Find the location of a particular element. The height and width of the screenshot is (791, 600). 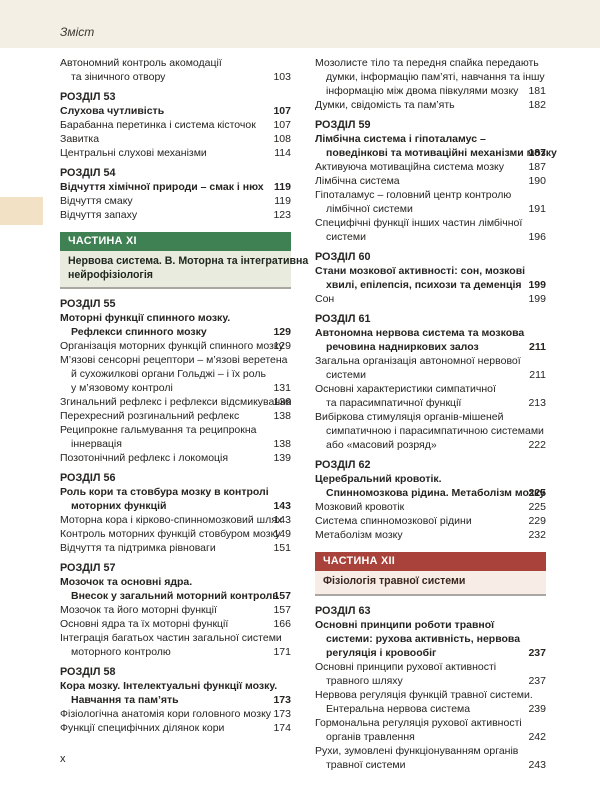

toc-entry: Лімбічна система 190 is located at coordinates (430, 181).